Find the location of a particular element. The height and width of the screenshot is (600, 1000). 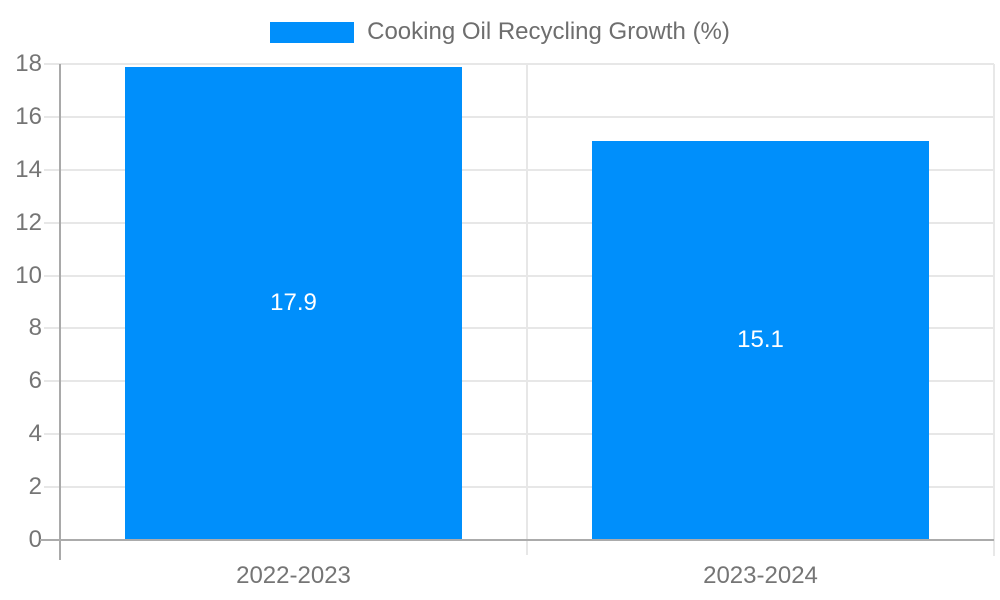

x-axis-category-label: 2022-2023 is located at coordinates (293, 575).